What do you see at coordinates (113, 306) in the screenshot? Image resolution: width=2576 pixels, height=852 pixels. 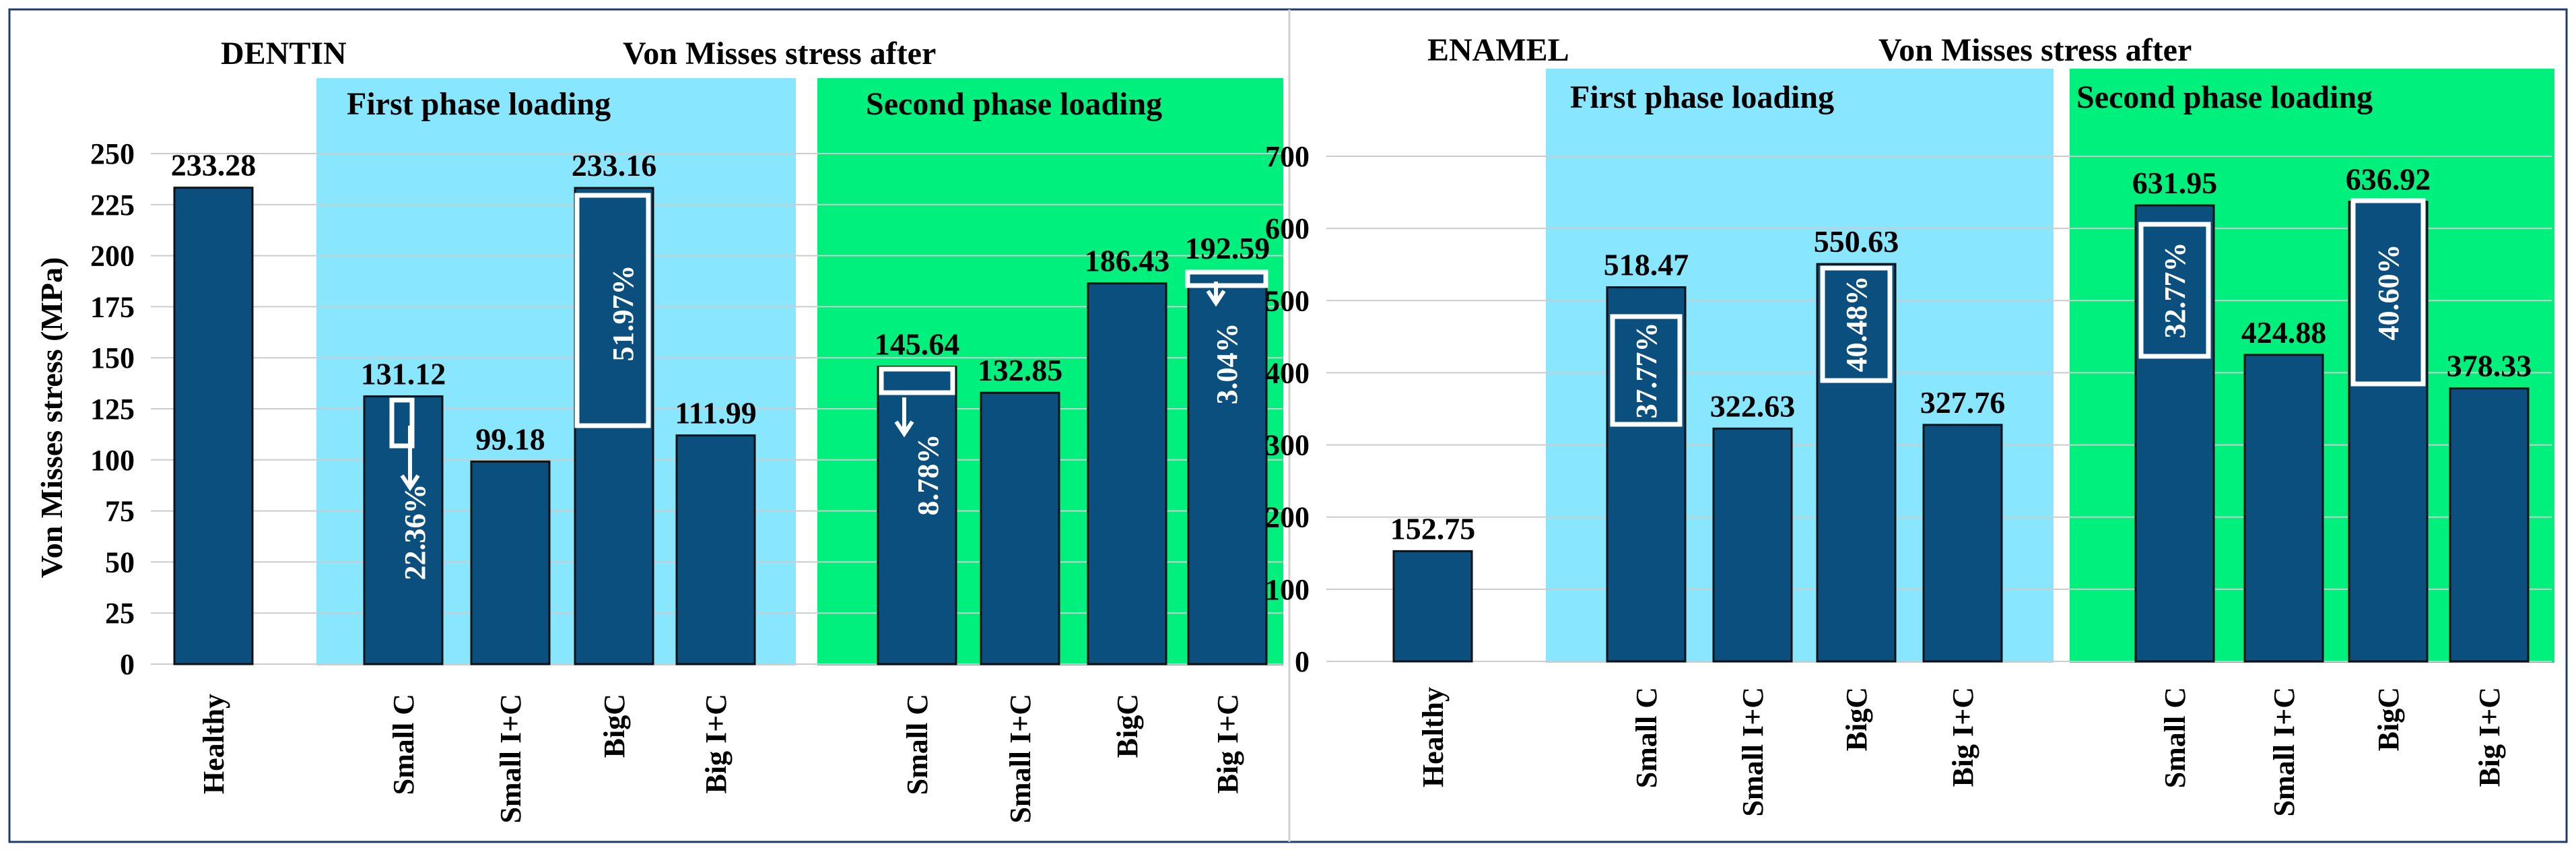 I see `y-tick-label: 175` at bounding box center [113, 306].